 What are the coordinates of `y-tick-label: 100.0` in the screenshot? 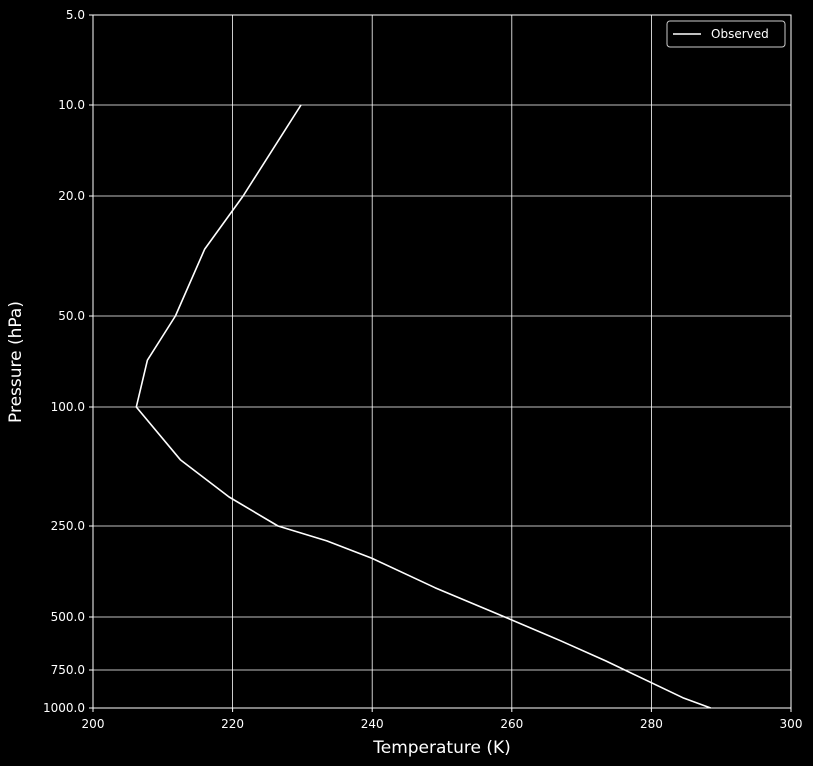 It's located at (68, 407).